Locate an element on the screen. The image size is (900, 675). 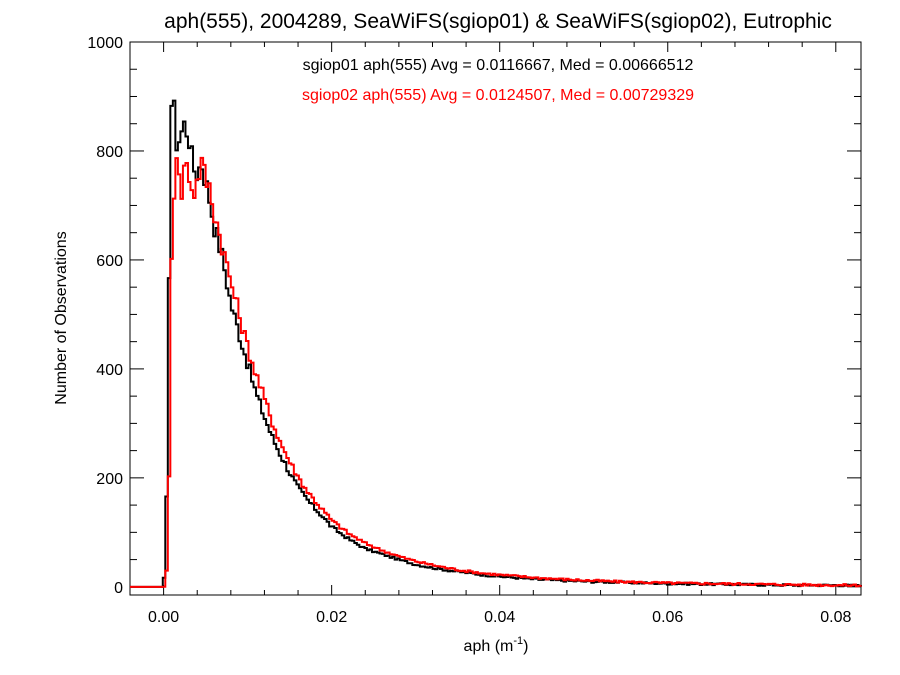
x-axis-label: aph (m-1) is located at coordinates (496, 645).